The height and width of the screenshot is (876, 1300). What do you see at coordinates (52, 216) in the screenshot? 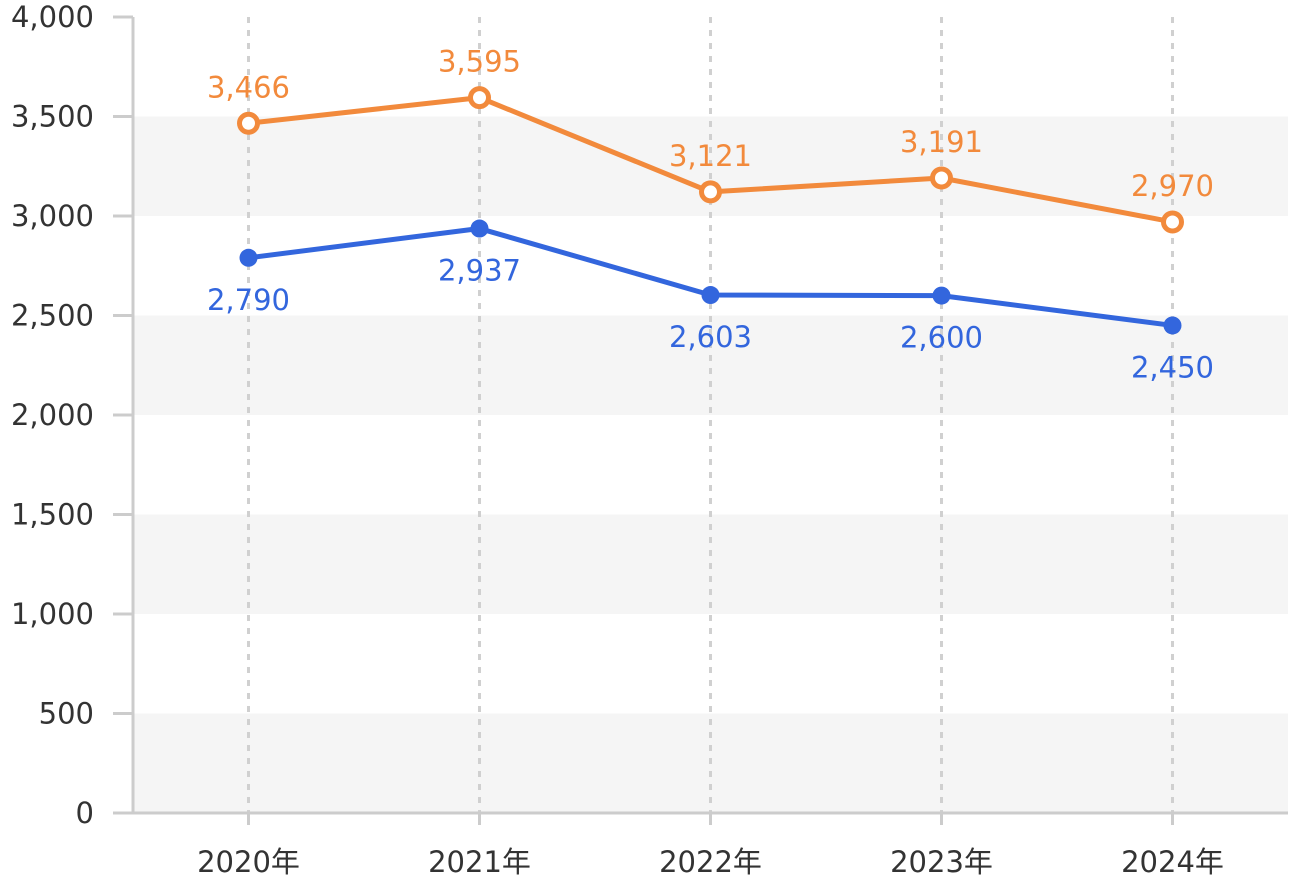
I see `y-tick-label: 3,000` at bounding box center [52, 216].